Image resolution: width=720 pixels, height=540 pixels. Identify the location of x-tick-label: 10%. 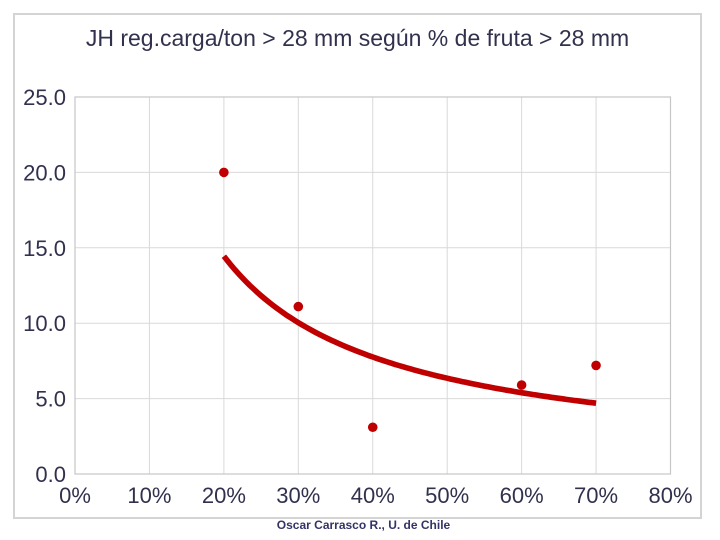
(149, 495).